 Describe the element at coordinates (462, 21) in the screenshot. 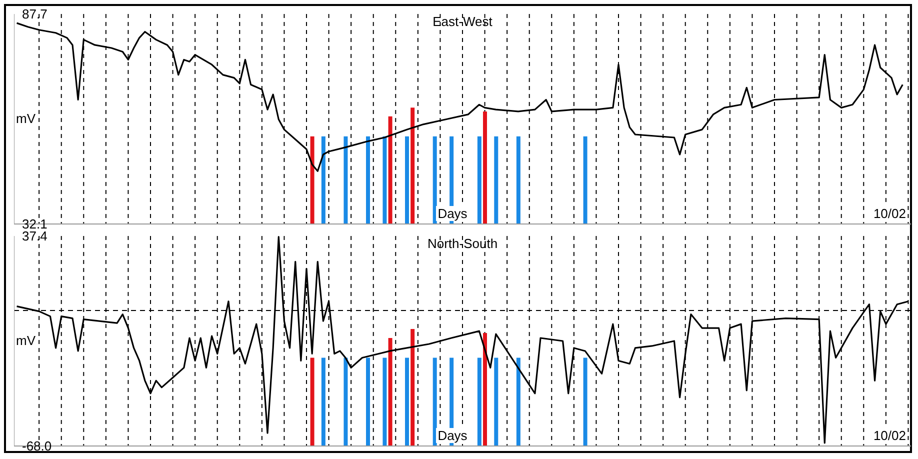

I see `chart-title: East-West` at that location.